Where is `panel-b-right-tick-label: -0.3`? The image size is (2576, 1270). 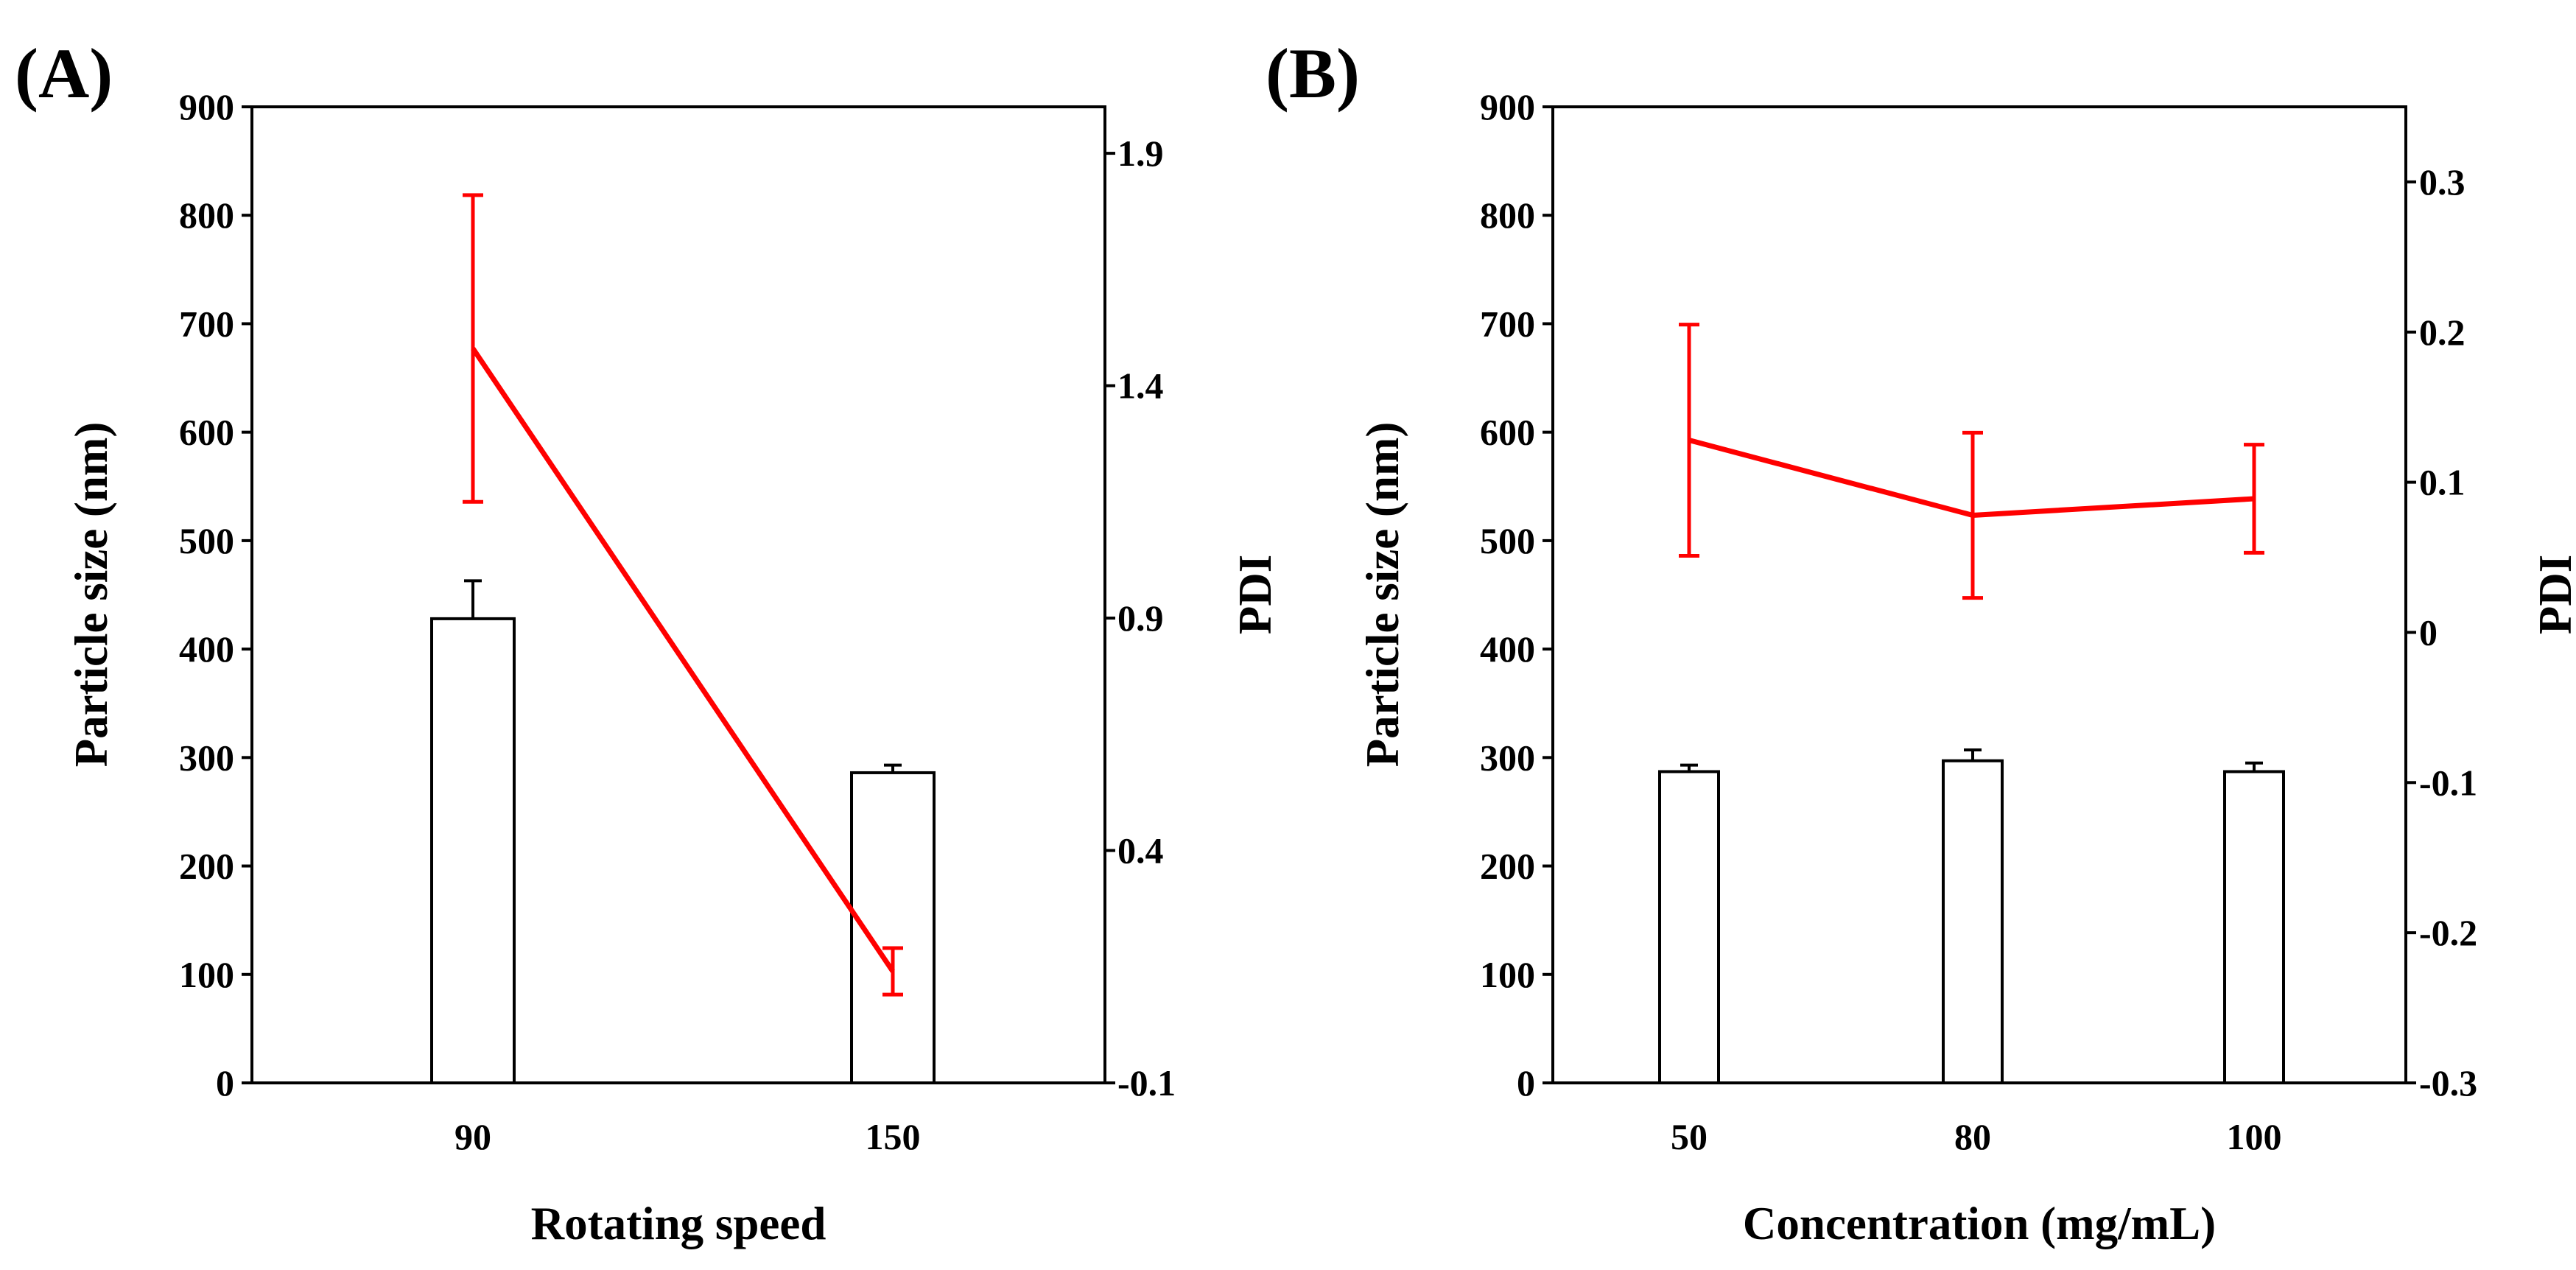 panel-b-right-tick-label: -0.3 is located at coordinates (2448, 1083).